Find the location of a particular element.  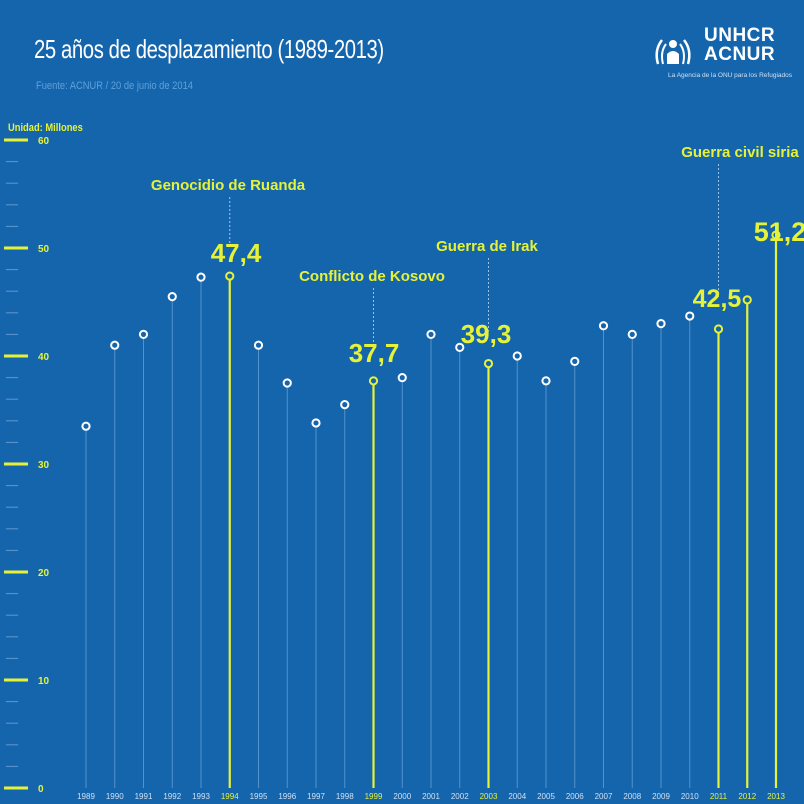

x-tick-label: 1996 is located at coordinates (287, 796).